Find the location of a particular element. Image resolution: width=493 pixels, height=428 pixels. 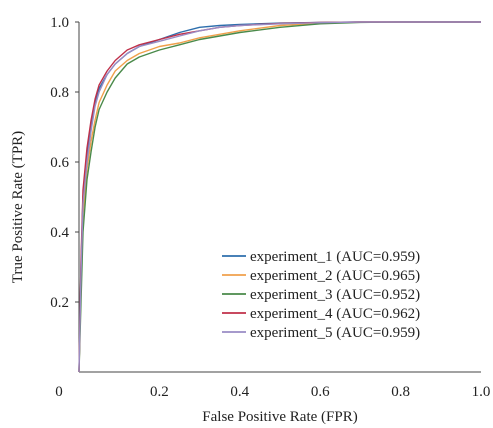

legend-label: experiment_5 (AUC=0.959) is located at coordinates (335, 333).